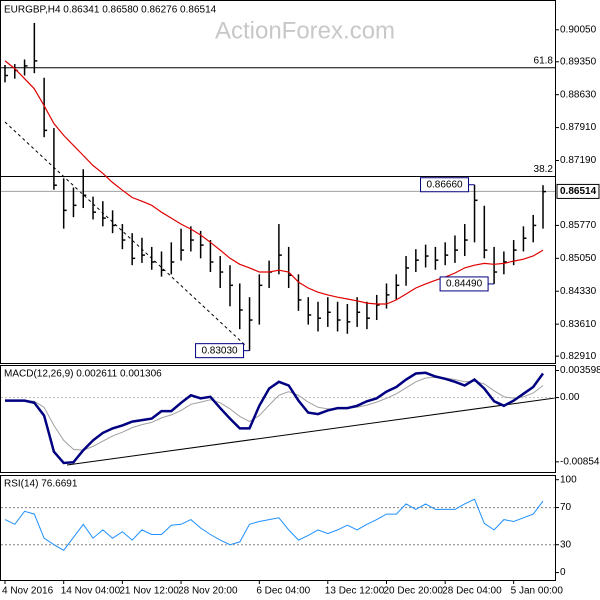  I want to click on y-tick-label: 0, so click(563, 572).